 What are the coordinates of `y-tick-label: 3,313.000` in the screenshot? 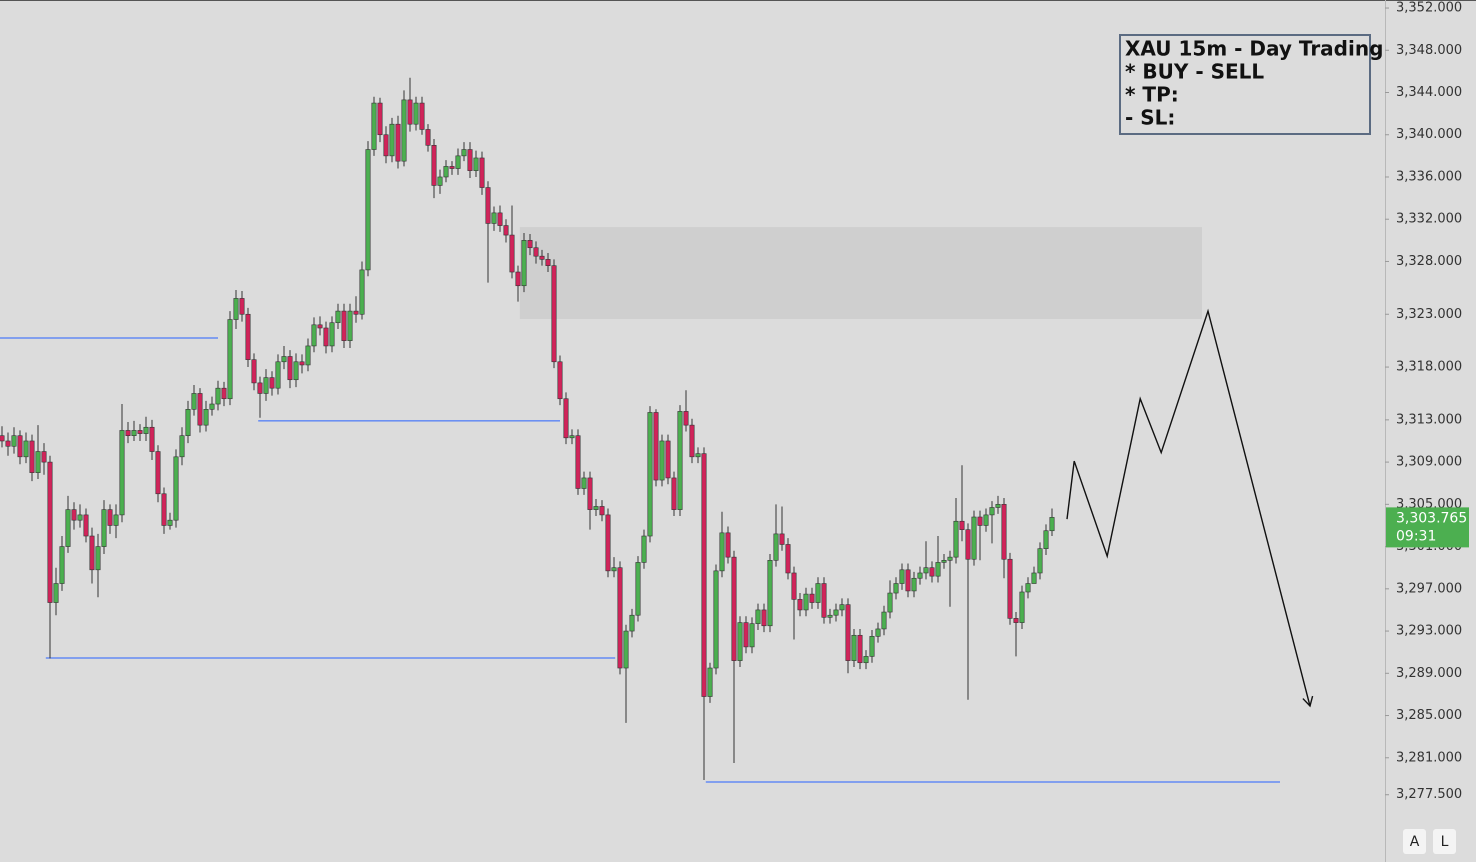 It's located at (1429, 419).